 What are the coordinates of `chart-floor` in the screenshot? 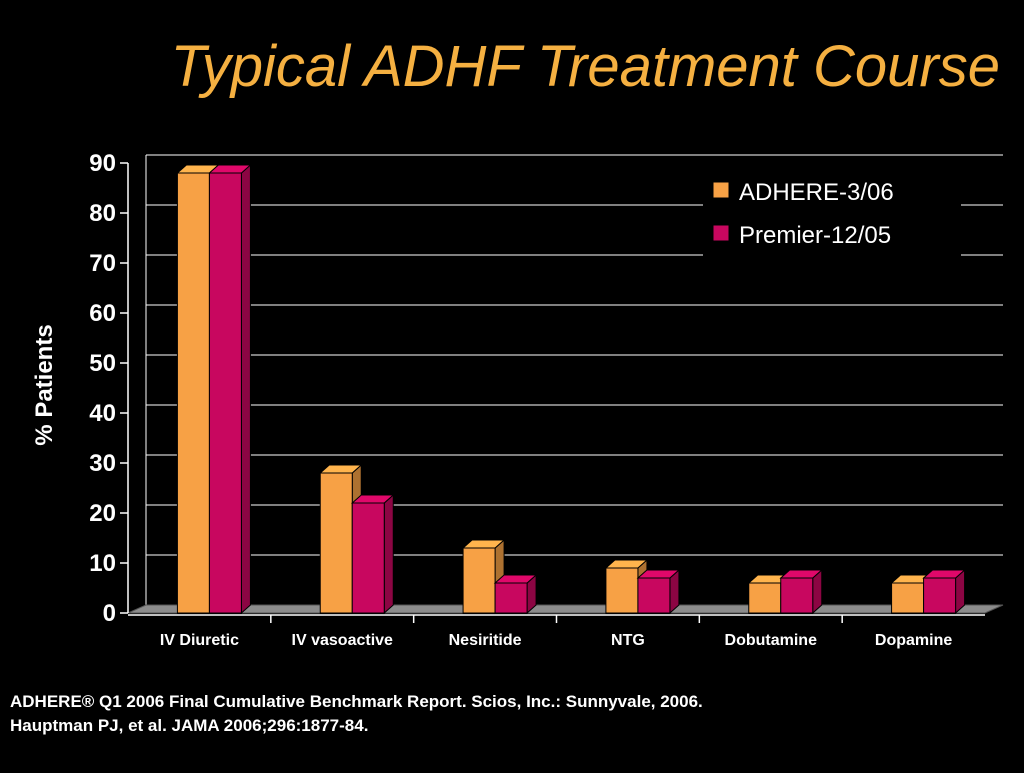 It's located at (565, 609).